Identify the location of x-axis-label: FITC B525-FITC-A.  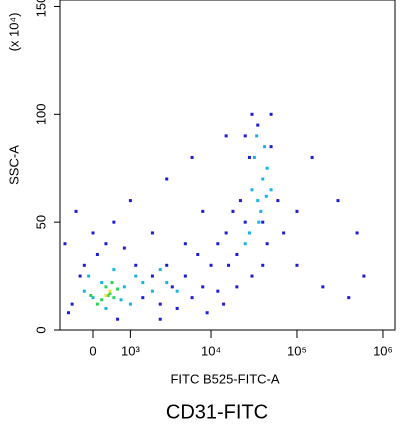
(224, 378).